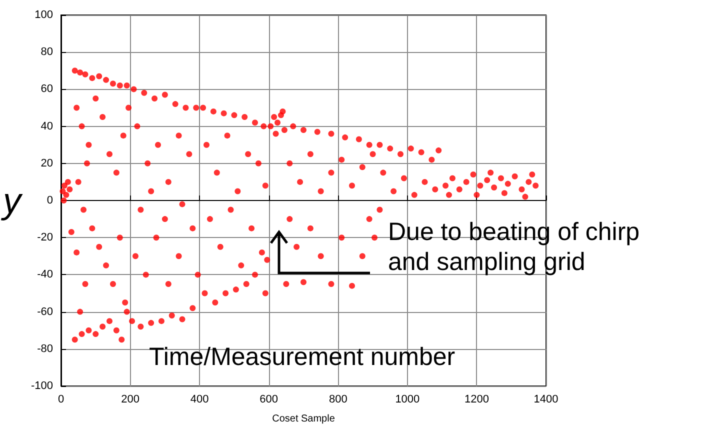 The height and width of the screenshot is (429, 711). What do you see at coordinates (11, 200) in the screenshot?
I see `y-axis-title: y` at bounding box center [11, 200].